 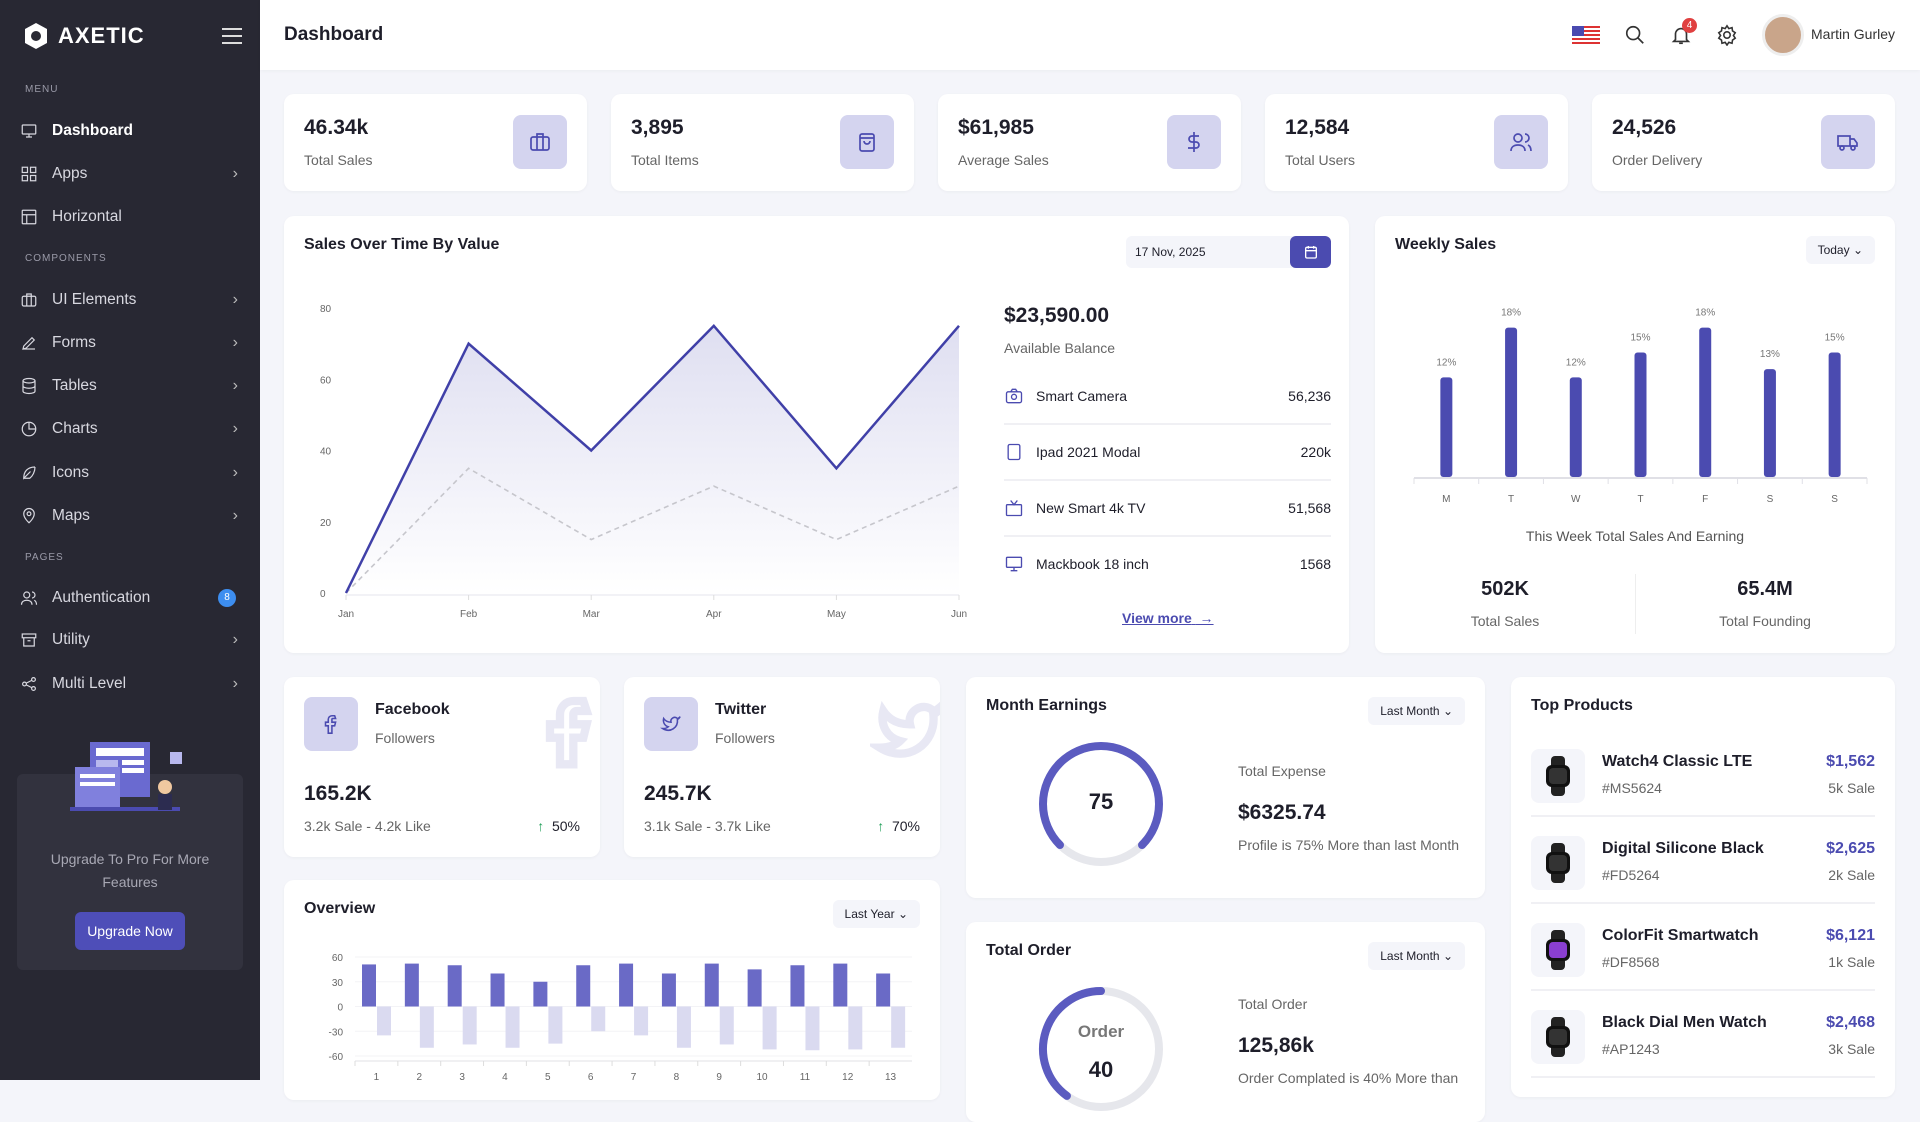 I want to click on card-title: Total Order, so click(x=1028, y=951).